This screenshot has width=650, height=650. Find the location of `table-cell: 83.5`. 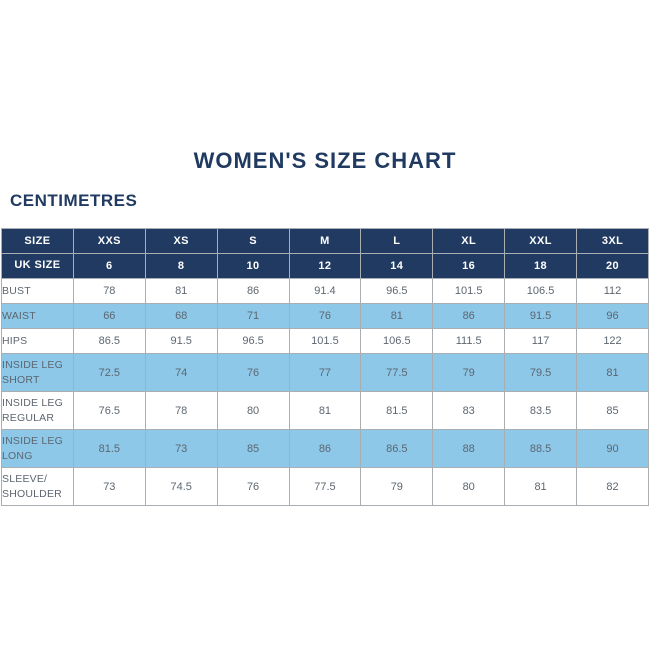

table-cell: 83.5 is located at coordinates (540, 410).